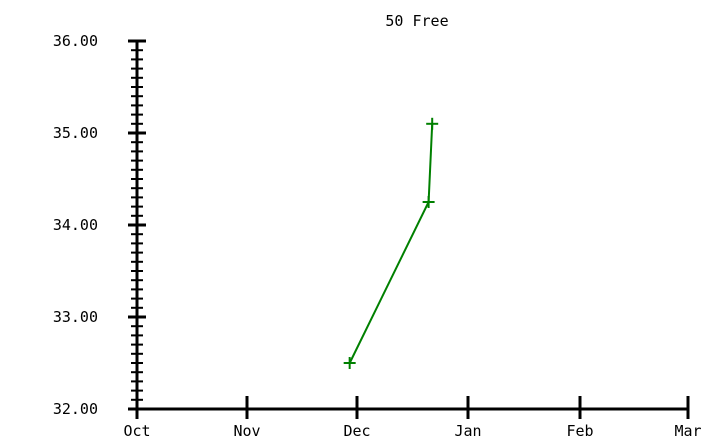  Describe the element at coordinates (687, 431) in the screenshot. I see `x-tick-label: Mar` at that location.